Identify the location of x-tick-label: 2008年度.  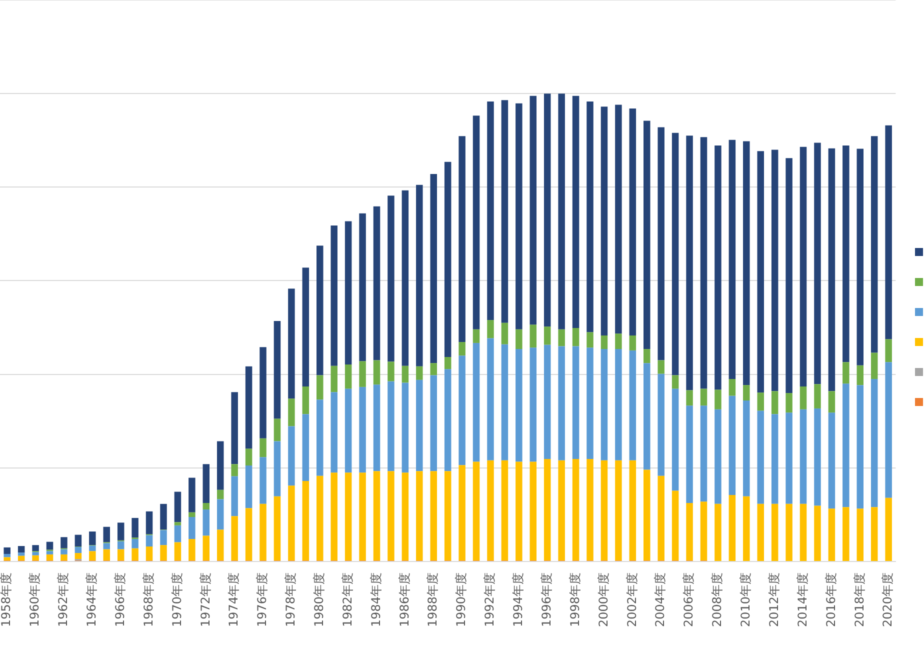
(717, 600).